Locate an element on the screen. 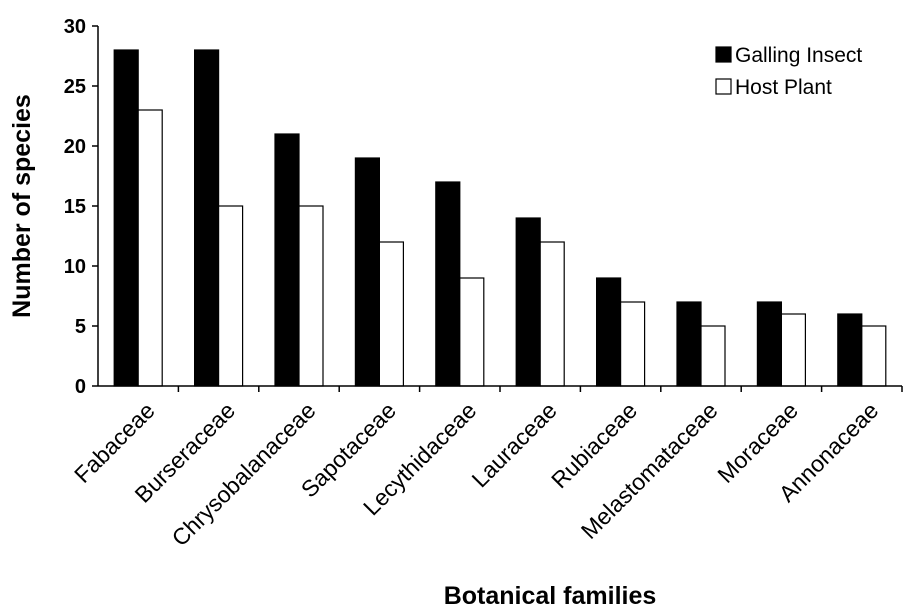 The width and height of the screenshot is (904, 611). y-axis-title: Number of species is located at coordinates (22, 206).